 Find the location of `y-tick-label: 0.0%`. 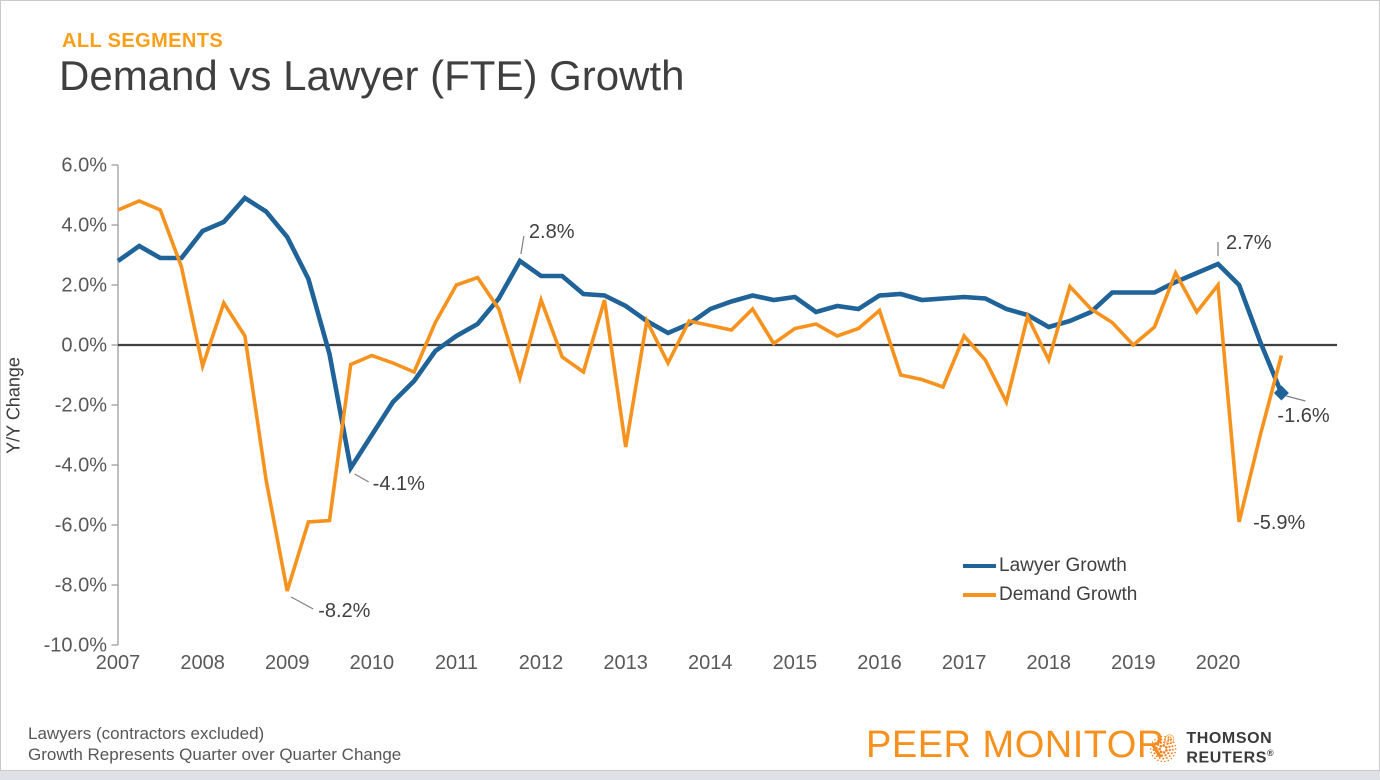

y-tick-label: 0.0% is located at coordinates (84, 346).